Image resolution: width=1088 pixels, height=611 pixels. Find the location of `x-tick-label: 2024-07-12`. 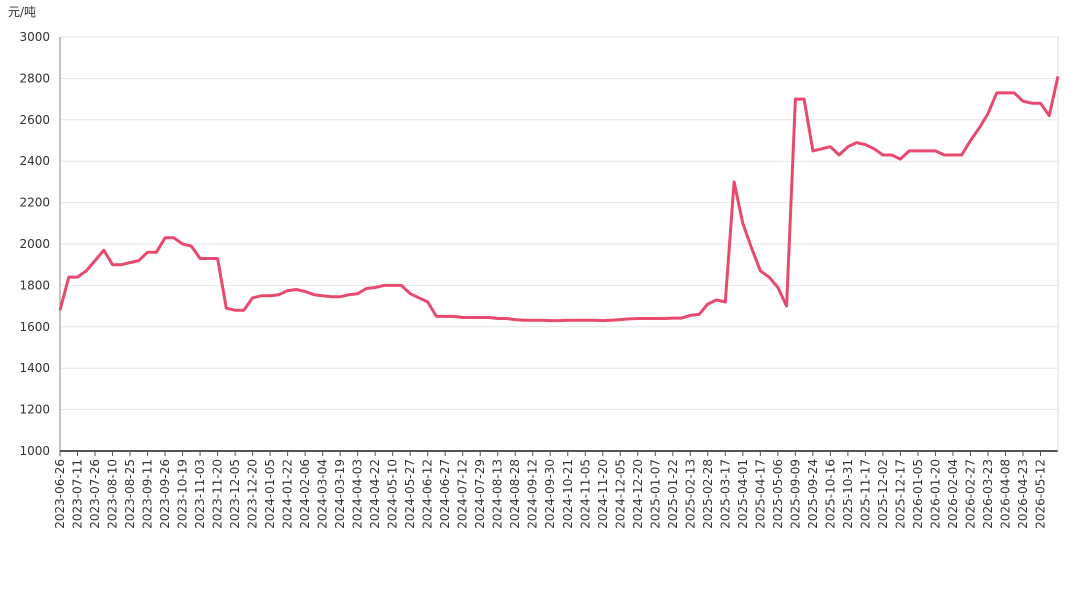

x-tick-label: 2024-07-12 is located at coordinates (463, 494).